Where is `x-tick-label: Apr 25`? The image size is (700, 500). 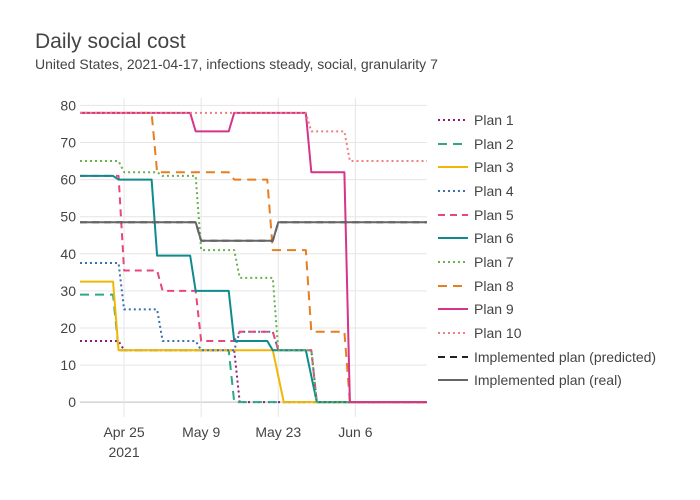 x-tick-label: Apr 25 is located at coordinates (123, 432).